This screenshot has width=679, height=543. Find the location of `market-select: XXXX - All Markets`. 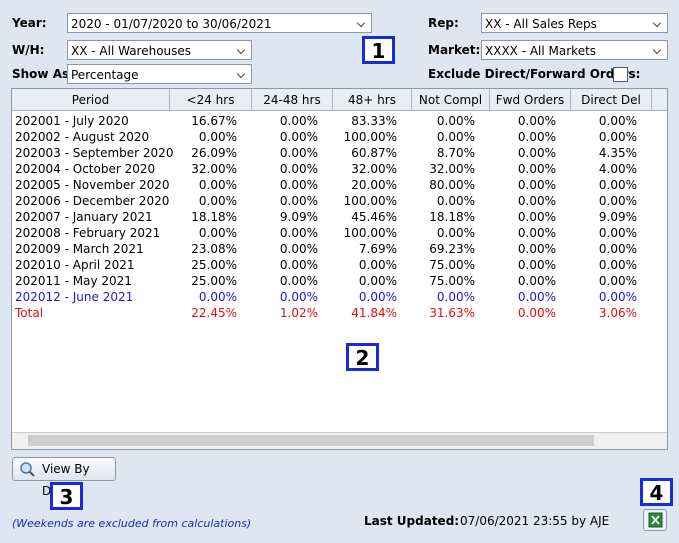

market-select: XXXX - All Markets is located at coordinates (574, 50).